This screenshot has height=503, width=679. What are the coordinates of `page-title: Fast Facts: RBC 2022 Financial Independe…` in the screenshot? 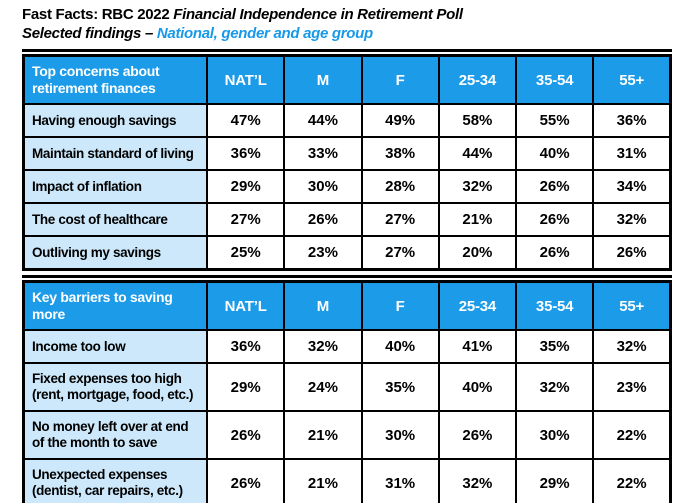 It's located at (350, 24).